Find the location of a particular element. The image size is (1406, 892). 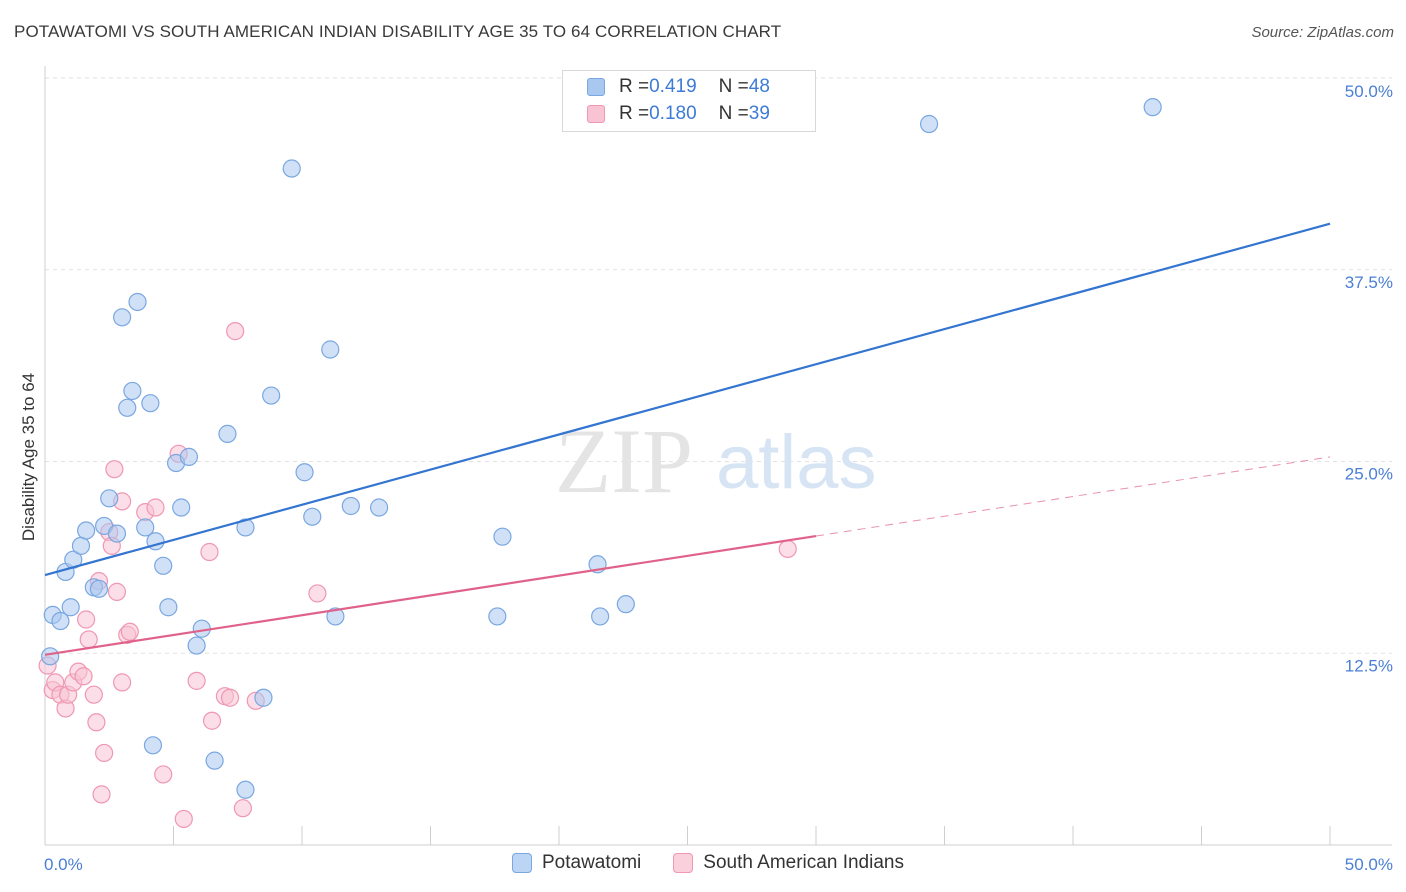

south-american-indian-trend-line is located at coordinates (430, 595).